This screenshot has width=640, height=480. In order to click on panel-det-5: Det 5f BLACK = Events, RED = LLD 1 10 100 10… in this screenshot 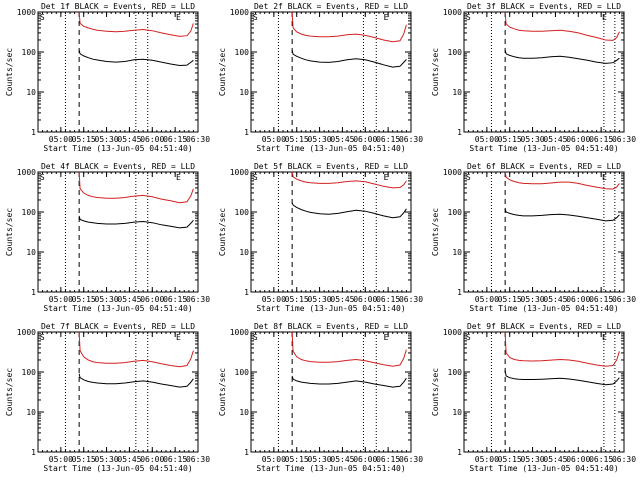, I will do `click(320, 237)`.